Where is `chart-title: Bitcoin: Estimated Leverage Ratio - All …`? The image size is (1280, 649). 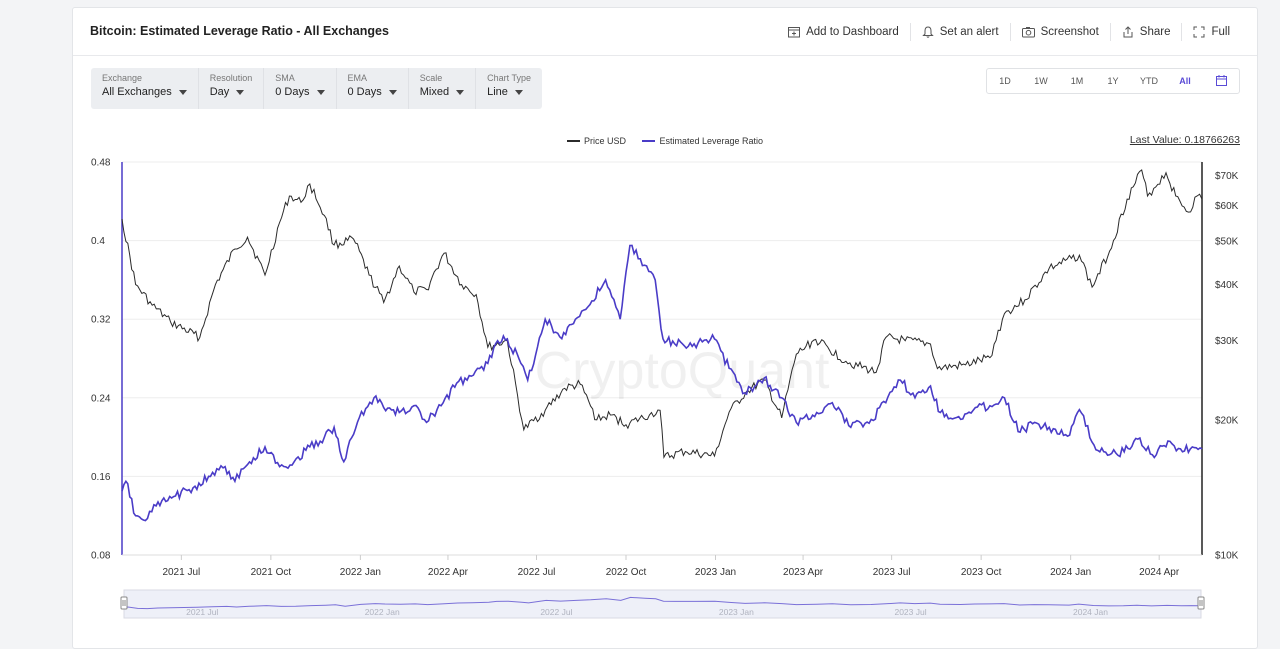
chart-title: Bitcoin: Estimated Leverage Ratio - All … is located at coordinates (239, 31).